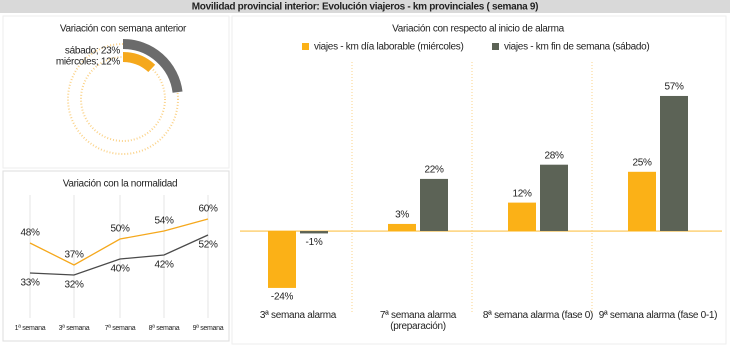 This screenshot has height=352, width=730. I want to click on x-tick-label: 7ª semana alarma (preparación), so click(418, 321).